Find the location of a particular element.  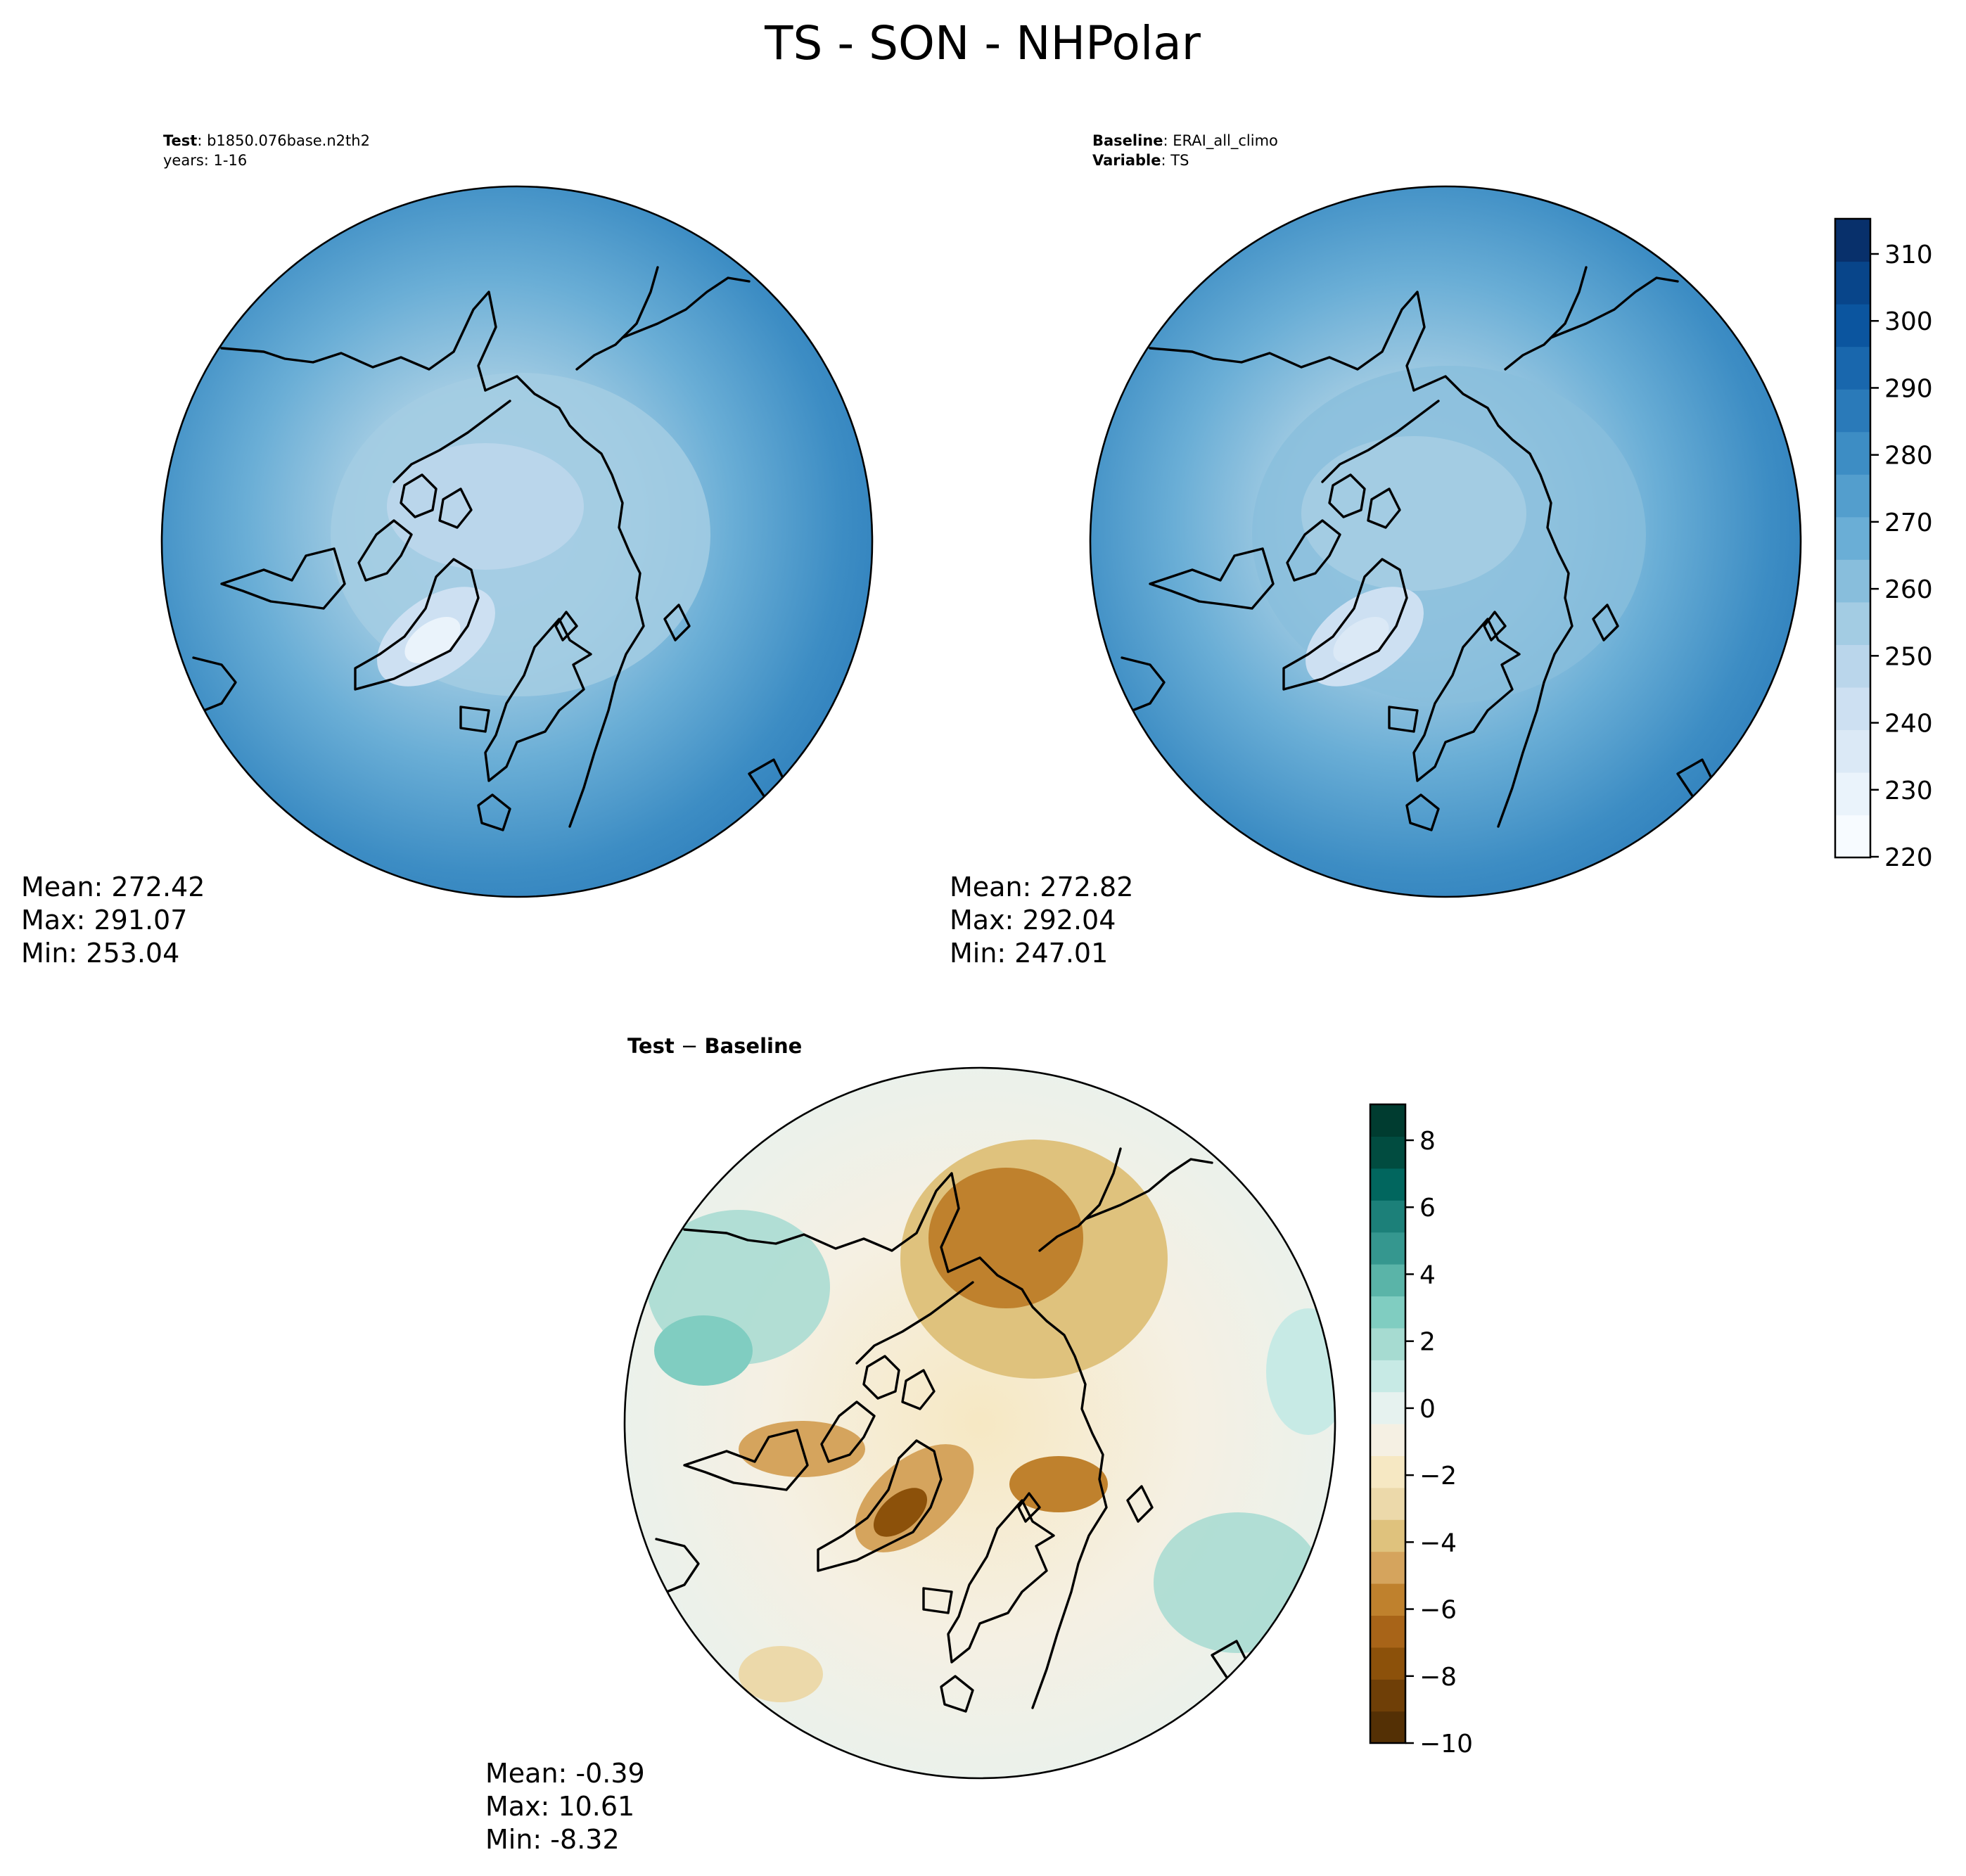

diff-mean: Mean: -0.39 is located at coordinates (565, 1774).